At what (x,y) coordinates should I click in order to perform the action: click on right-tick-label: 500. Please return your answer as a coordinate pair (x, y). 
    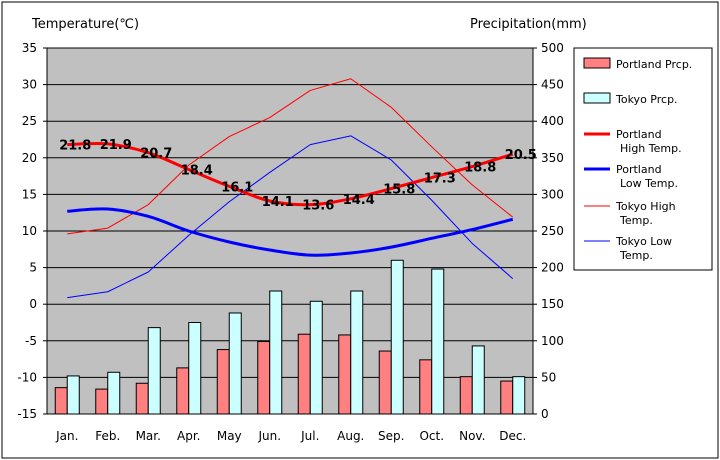
    Looking at the image, I should click on (552, 48).